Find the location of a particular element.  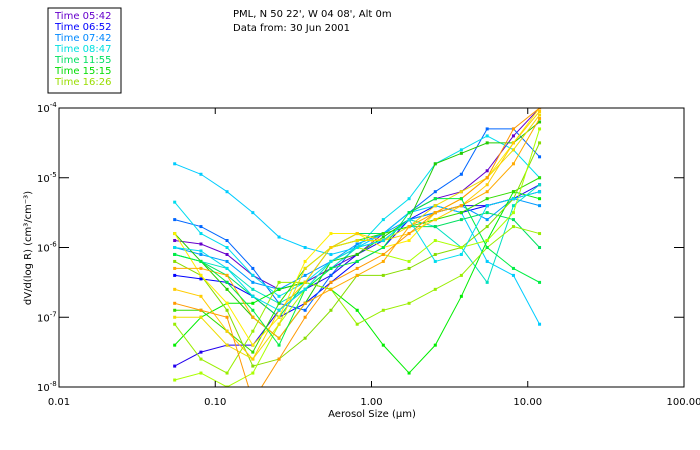

legend-box is located at coordinates (84, 50).